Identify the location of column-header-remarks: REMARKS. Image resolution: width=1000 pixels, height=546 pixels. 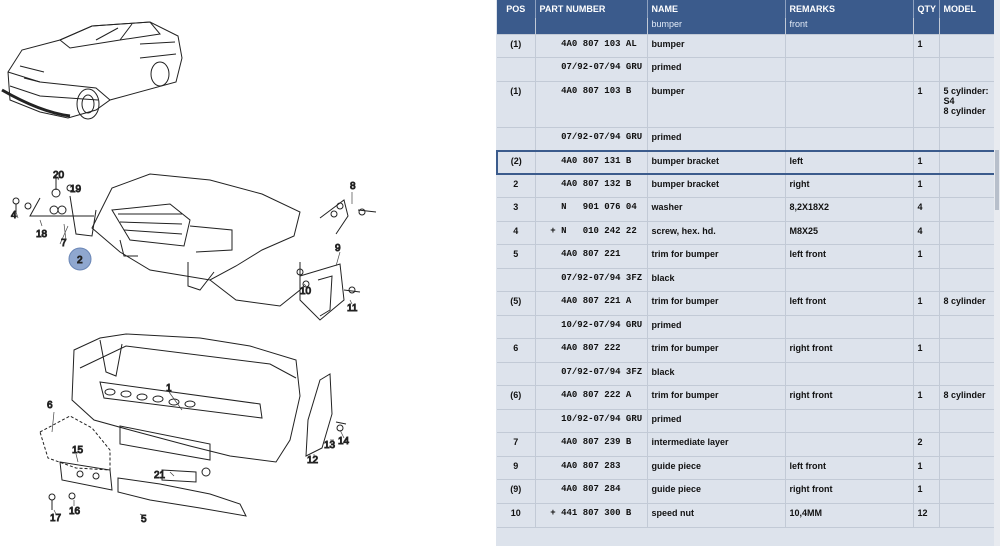
(849, 9).